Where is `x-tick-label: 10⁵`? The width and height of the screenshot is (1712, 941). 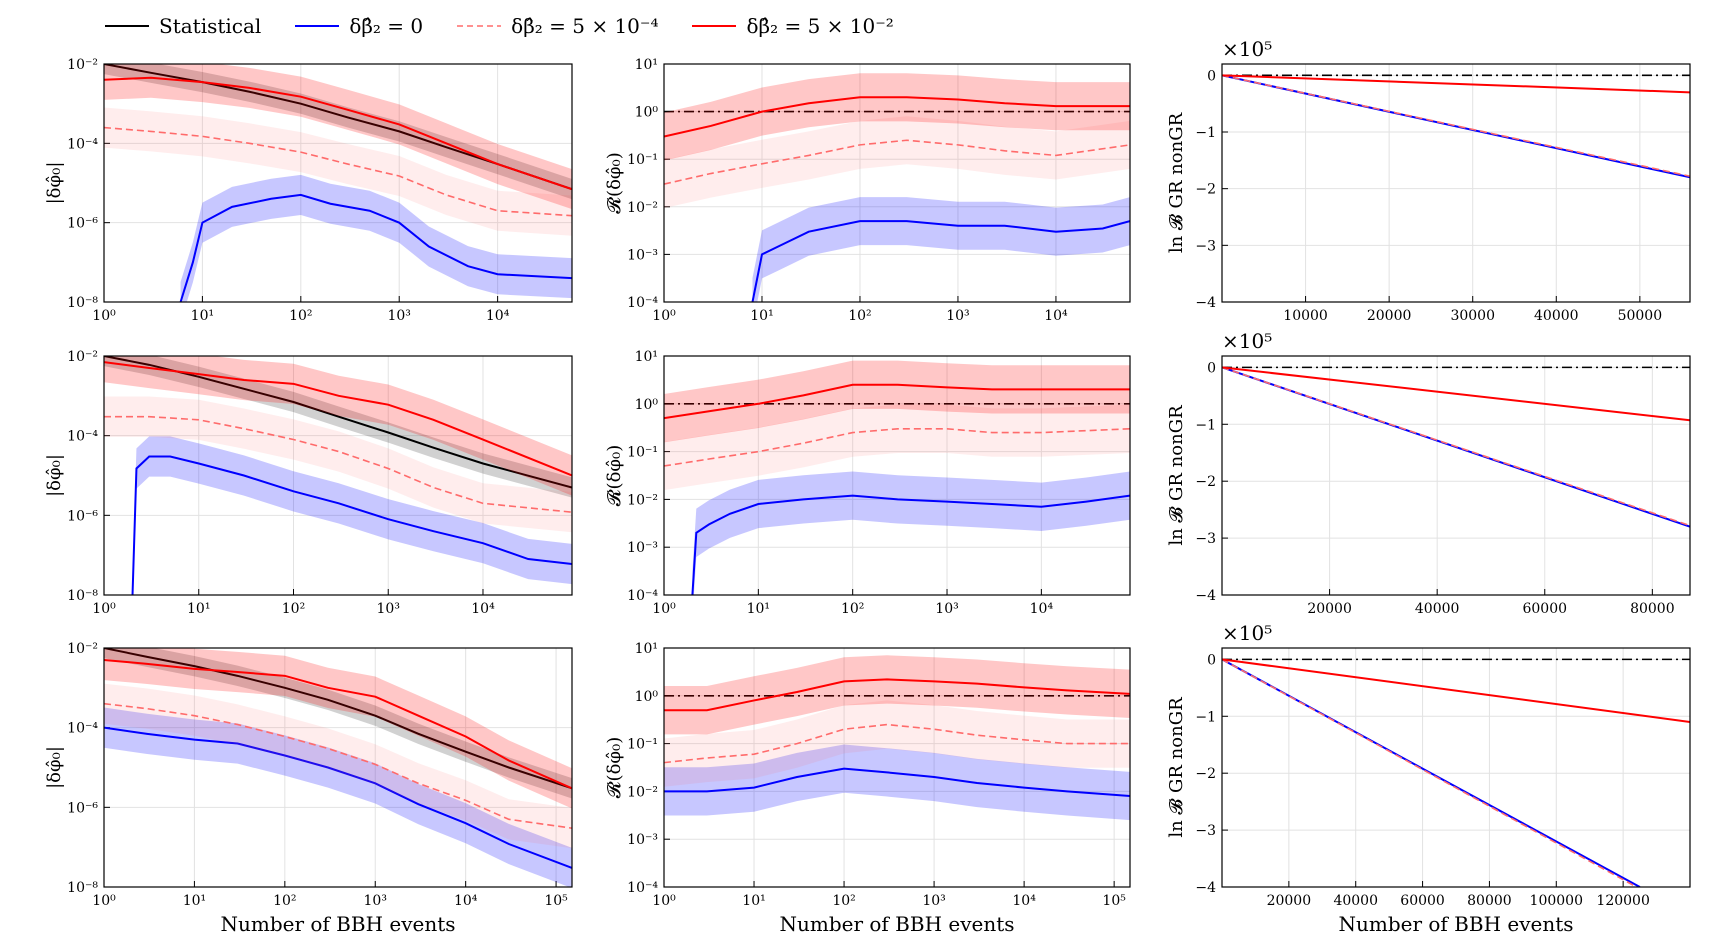 x-tick-label: 10⁵ is located at coordinates (556, 901).